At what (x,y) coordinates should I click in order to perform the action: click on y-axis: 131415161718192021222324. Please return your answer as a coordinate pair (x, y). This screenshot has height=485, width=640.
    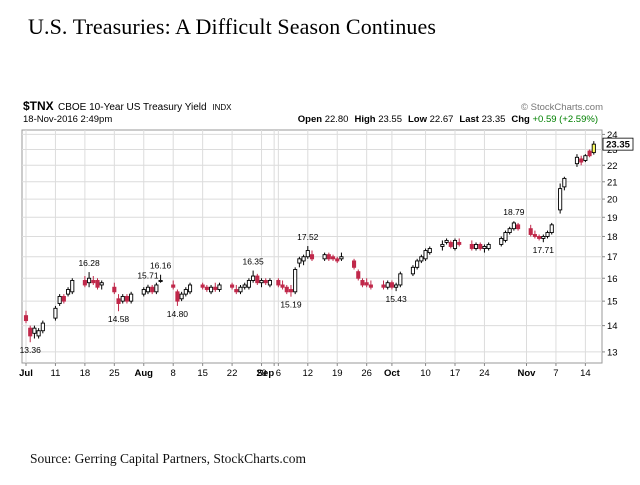
    Looking at the image, I should click on (610, 244).